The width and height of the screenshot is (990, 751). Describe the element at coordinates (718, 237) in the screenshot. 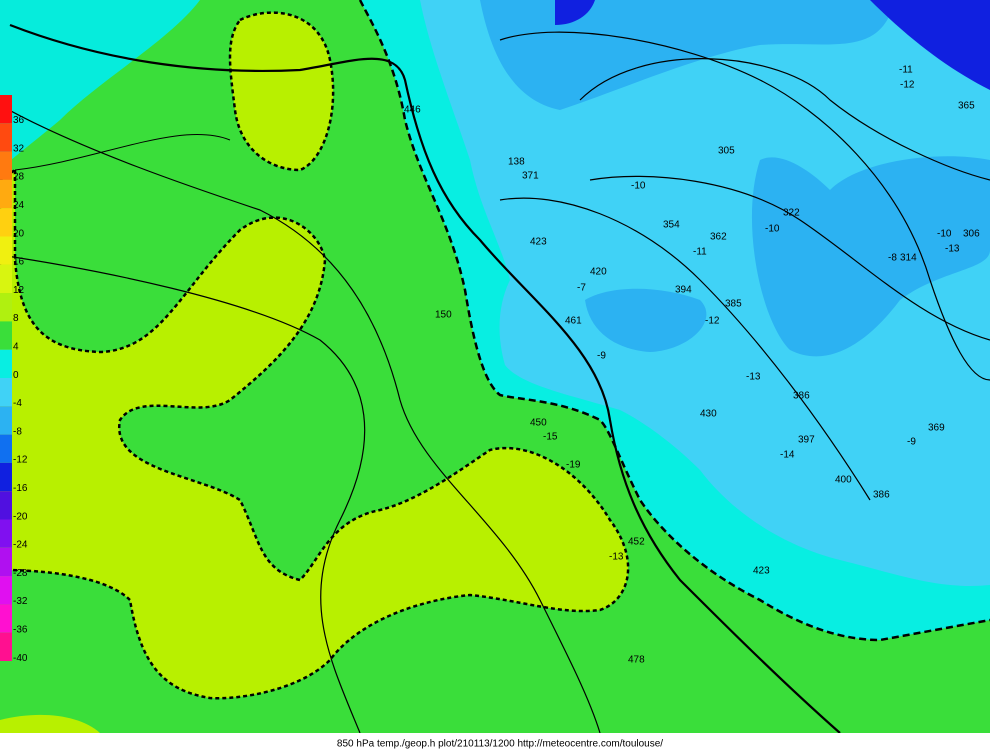

I see `station-label: 362` at that location.